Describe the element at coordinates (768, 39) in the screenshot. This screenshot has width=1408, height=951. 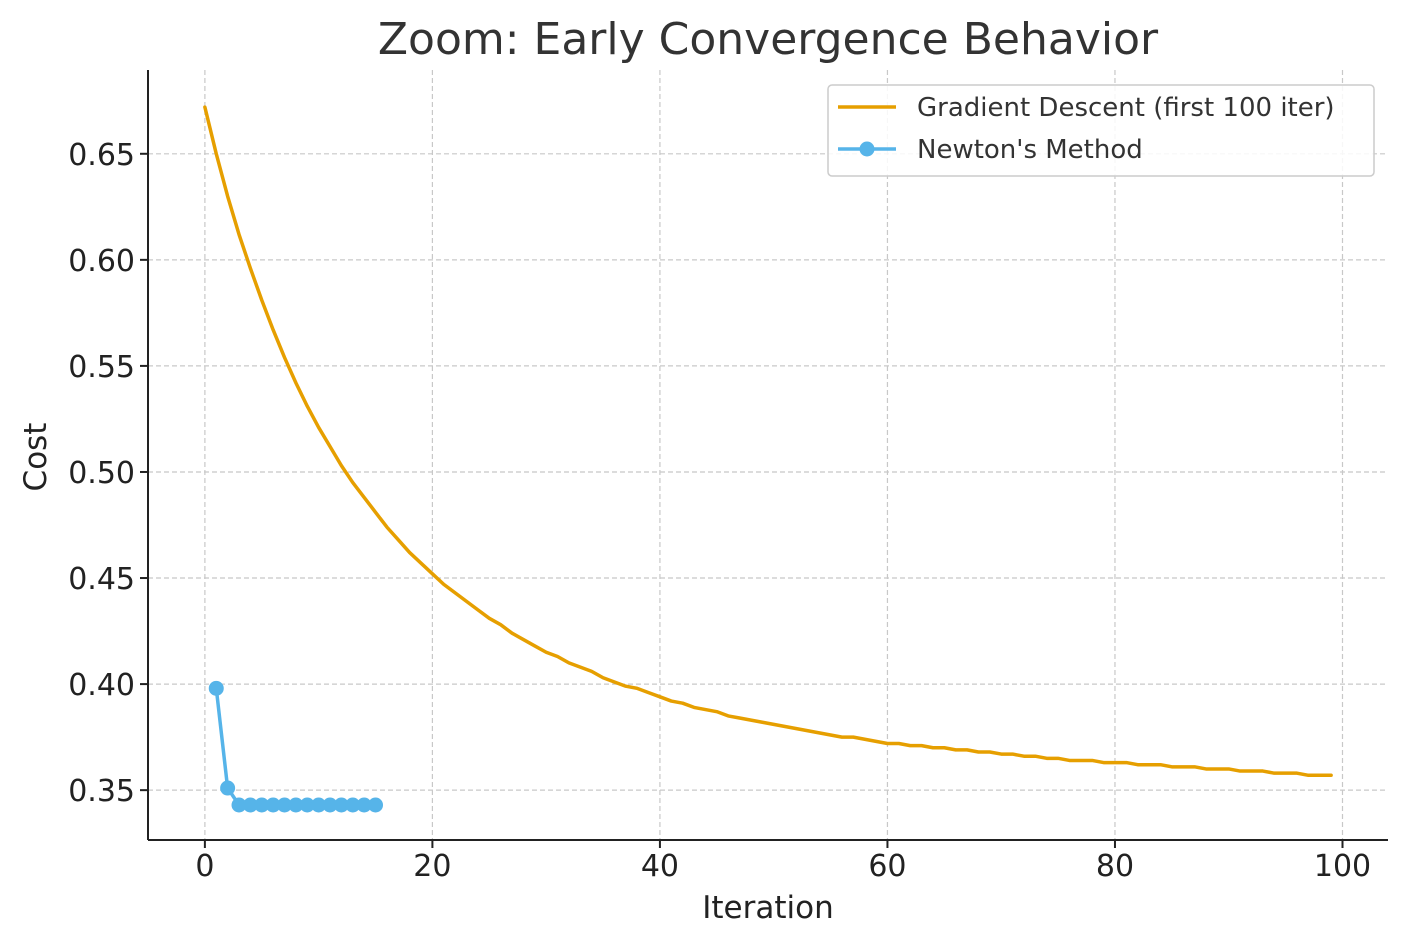
I see `chart-title: Zoom: Early Convergence Behavior` at that location.